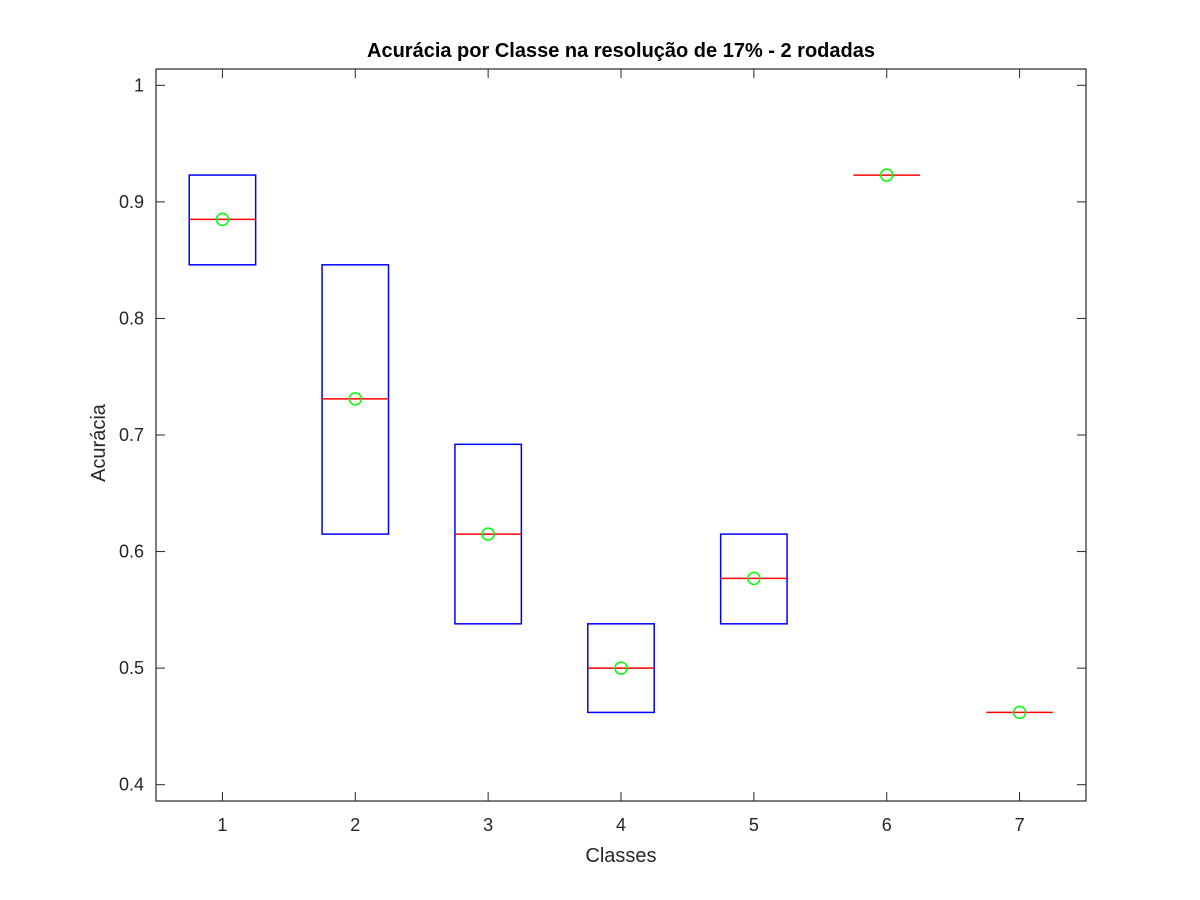  Describe the element at coordinates (621, 825) in the screenshot. I see `x-tick-label: 4` at that location.